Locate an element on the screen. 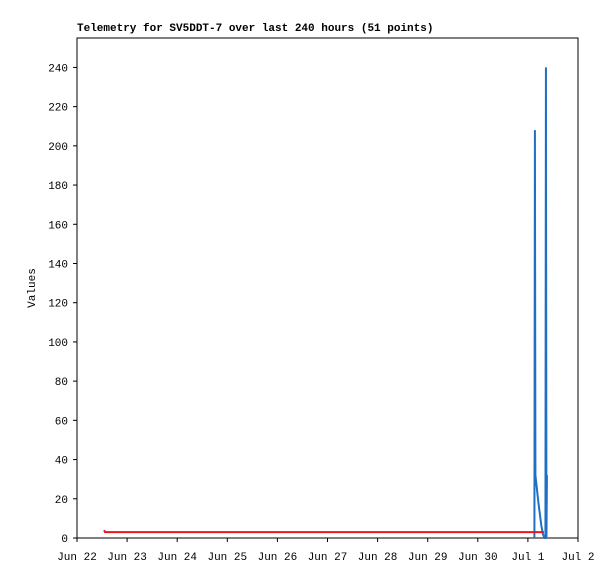 The image size is (615, 579). x-tick-label: Jun 23 is located at coordinates (127, 558).